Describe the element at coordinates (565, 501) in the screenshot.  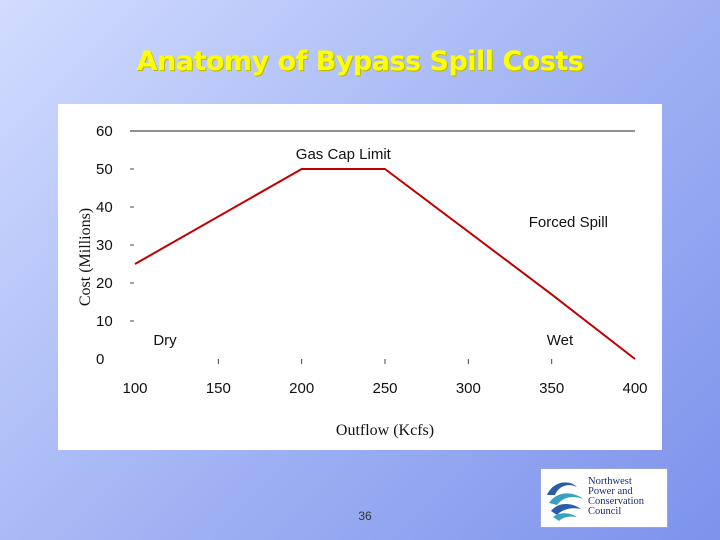
I see `wave-swirl-icon` at that location.